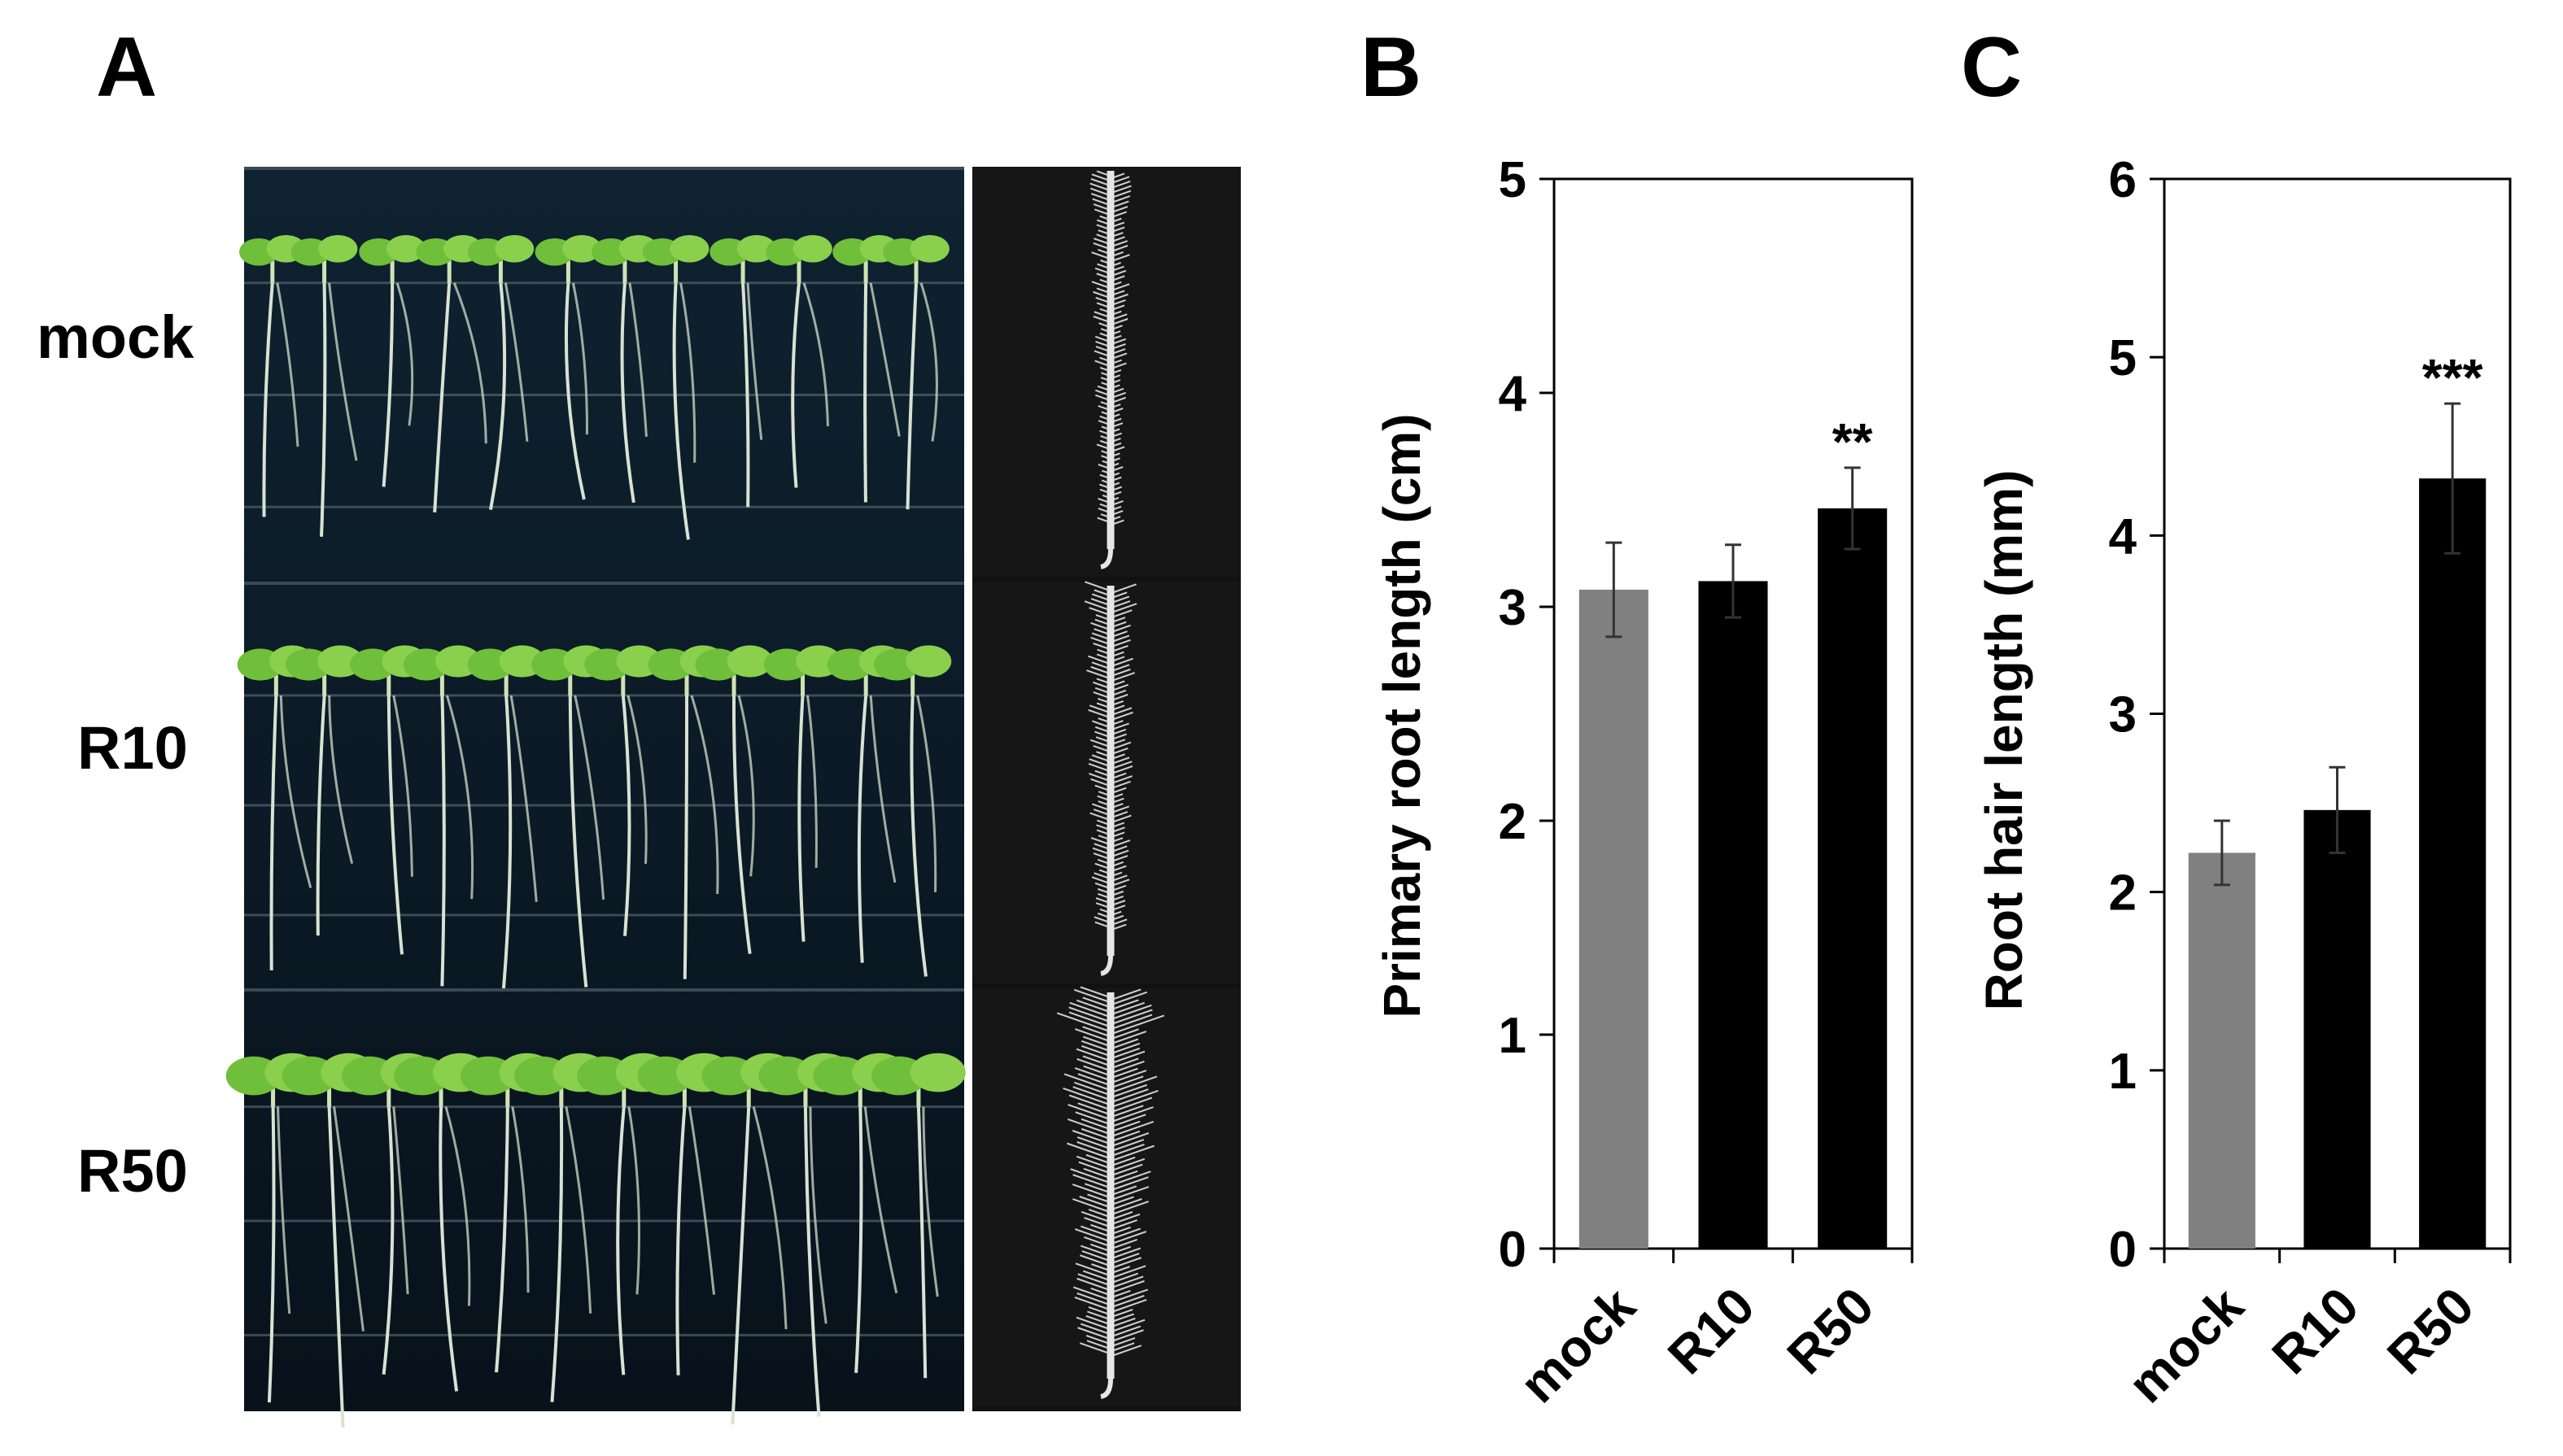  What do you see at coordinates (601, 354) in the screenshot?
I see `plate-row-mock` at bounding box center [601, 354].